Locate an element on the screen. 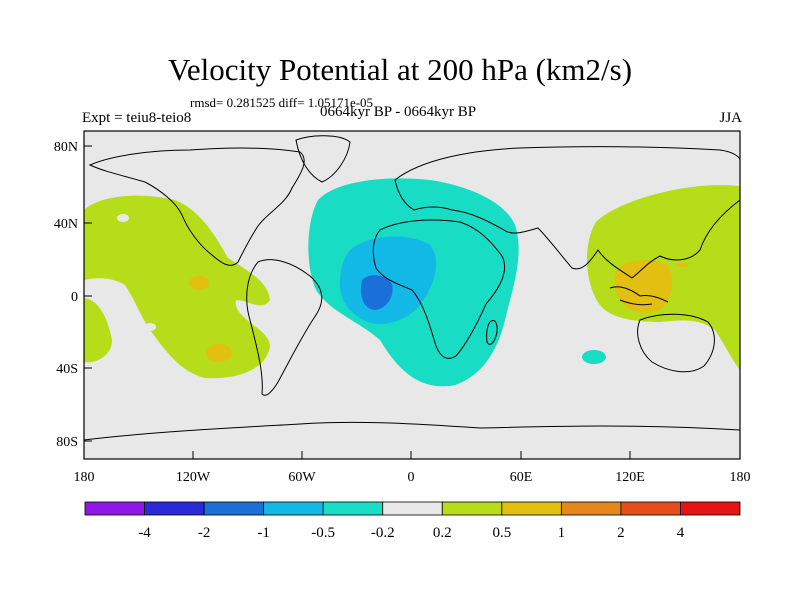  colorbar-label: -1 is located at coordinates (263, 533).